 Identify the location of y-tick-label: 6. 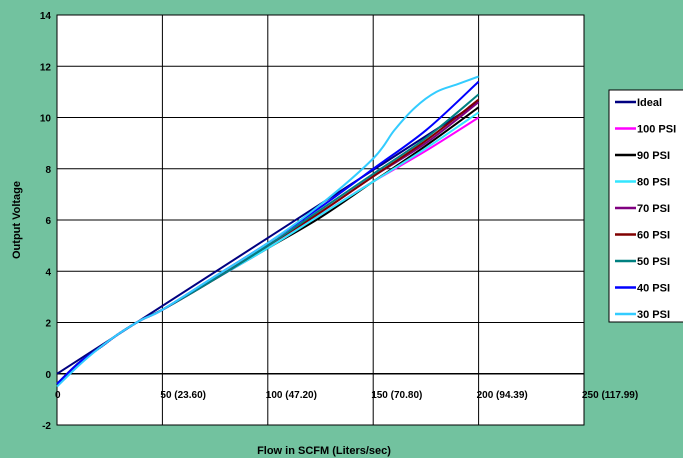
(48, 221).